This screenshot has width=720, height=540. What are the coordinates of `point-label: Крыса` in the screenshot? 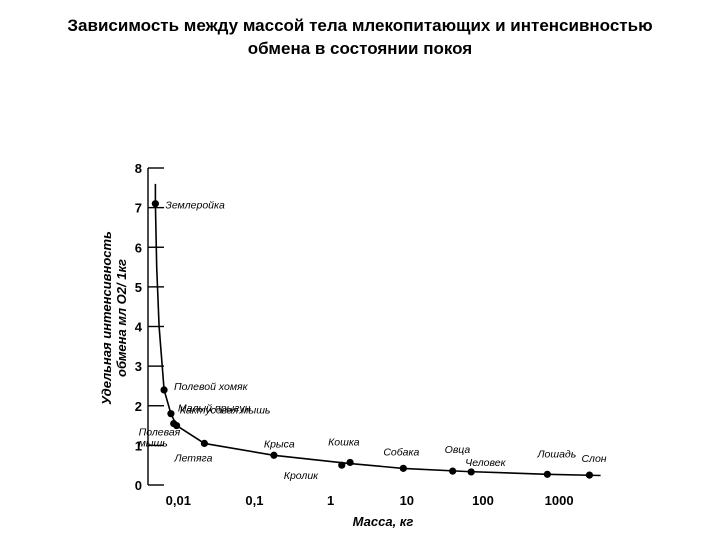 It's located at (279, 444).